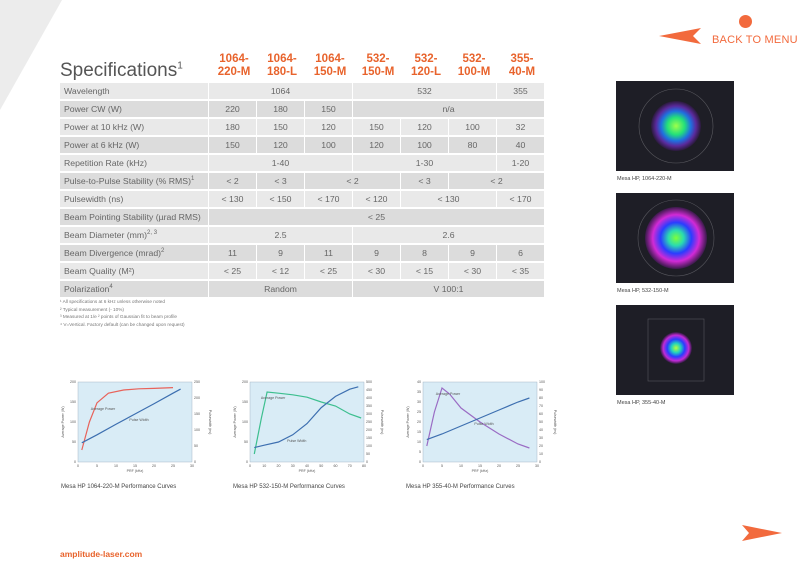  Describe the element at coordinates (761, 533) in the screenshot. I see `next-arrow-icon` at that location.